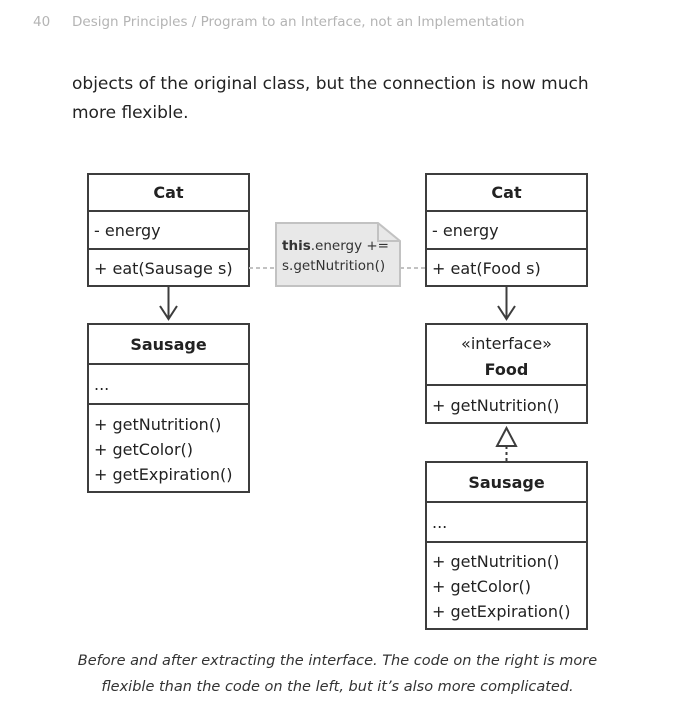  I want to click on right-sausage-header-box, so click(506, 482).